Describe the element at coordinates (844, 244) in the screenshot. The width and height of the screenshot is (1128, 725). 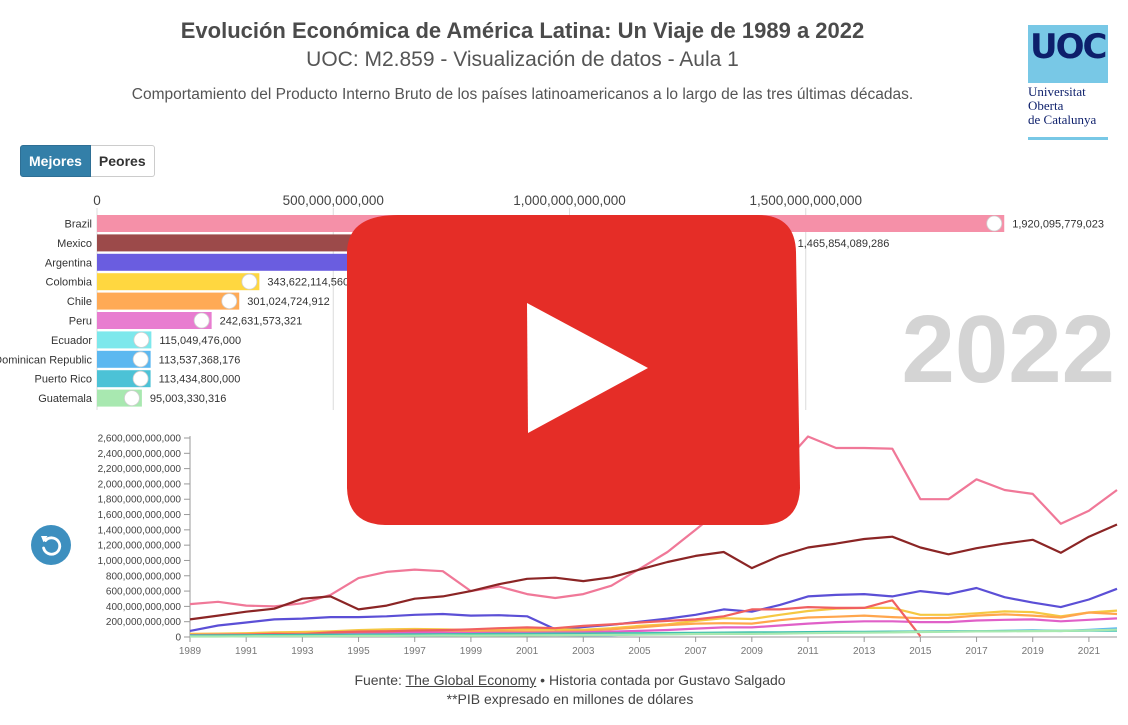
I see `bar-value-label: 1,465,854,089,286` at that location.